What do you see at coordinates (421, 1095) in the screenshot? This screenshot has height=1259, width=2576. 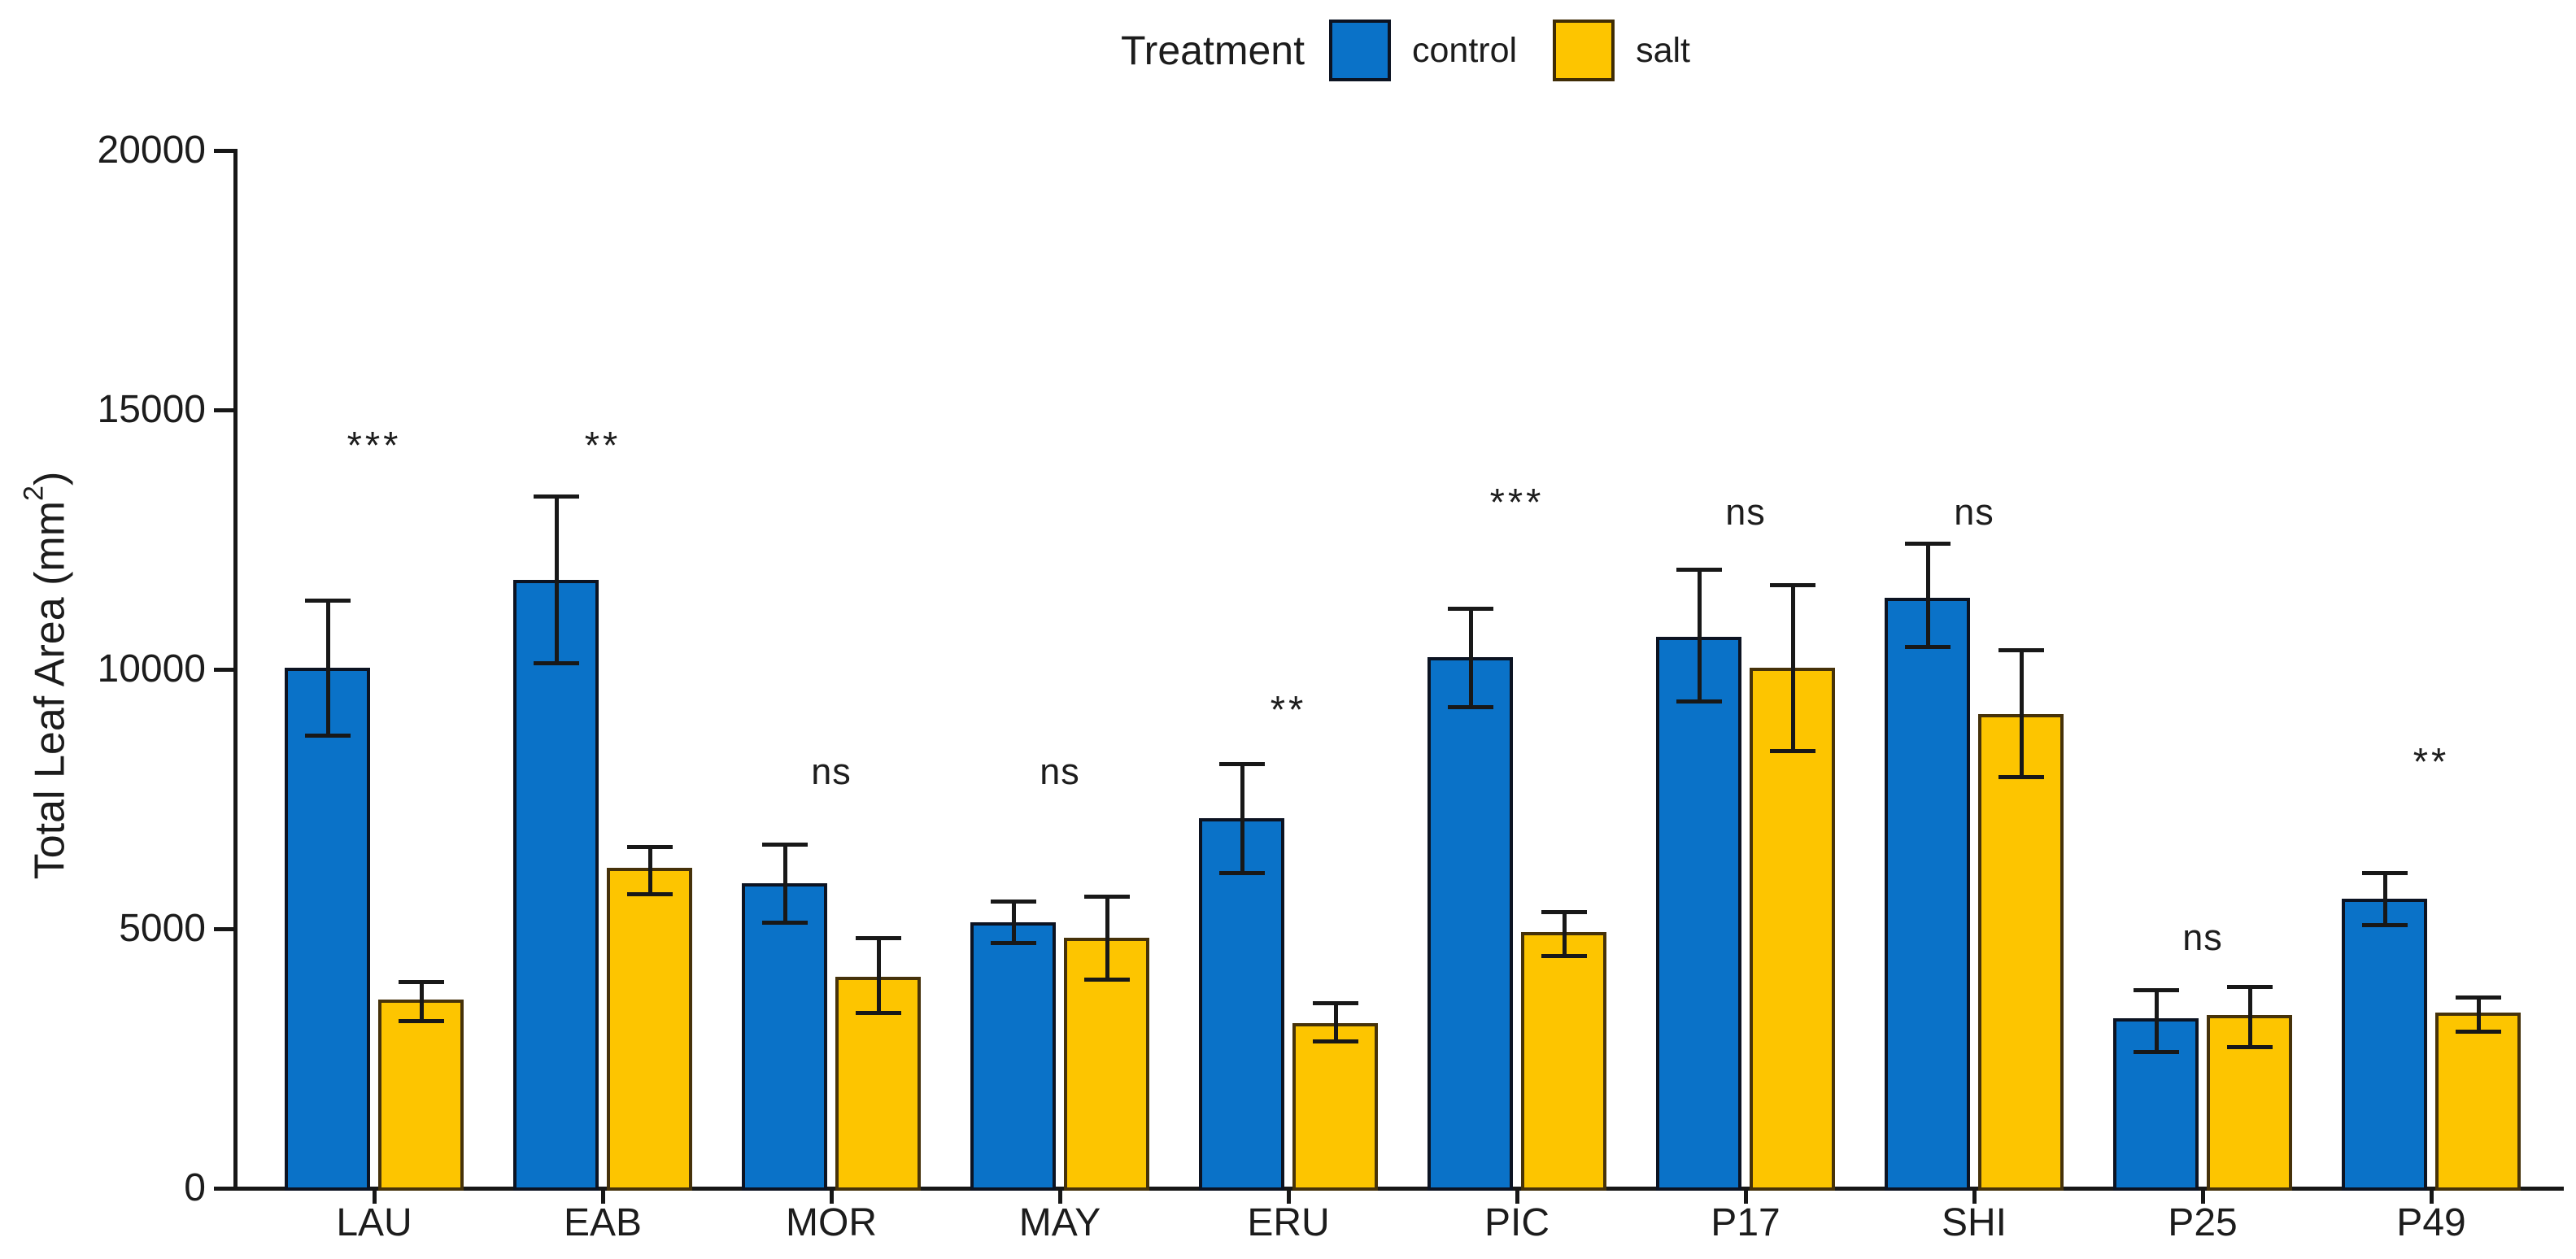 I see `bar-salt-LAU` at bounding box center [421, 1095].